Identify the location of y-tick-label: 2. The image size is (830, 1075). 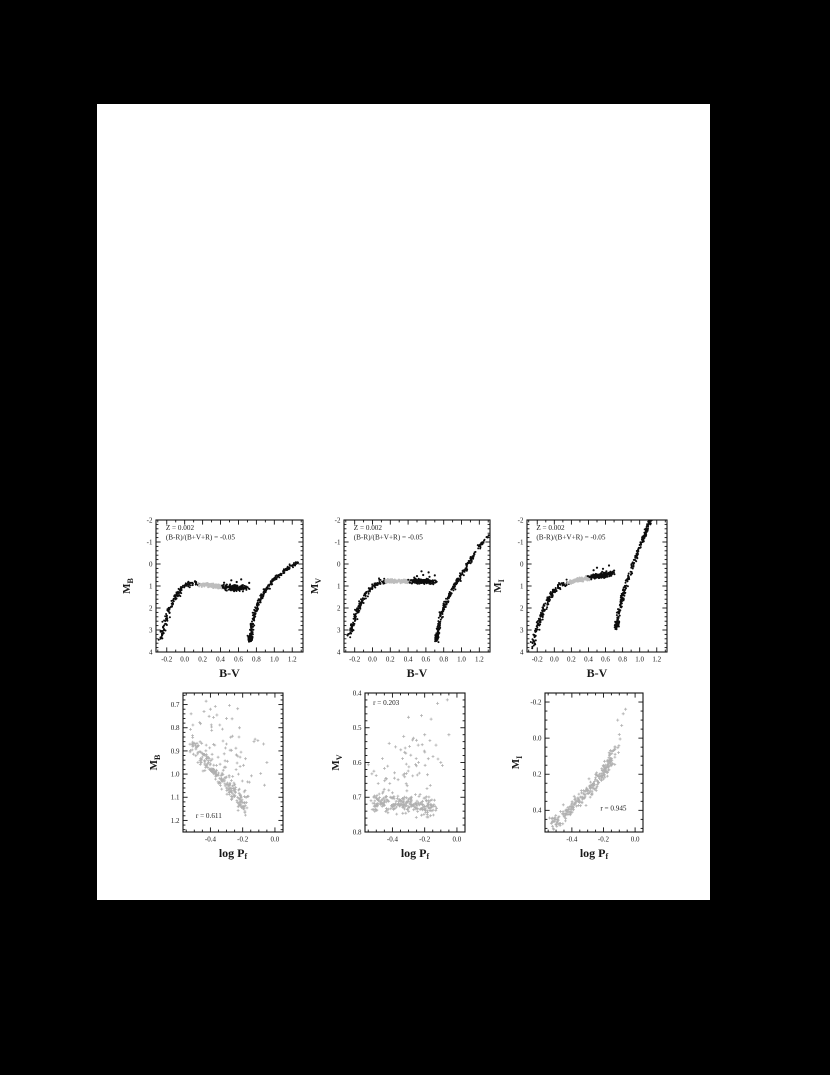
(522, 608).